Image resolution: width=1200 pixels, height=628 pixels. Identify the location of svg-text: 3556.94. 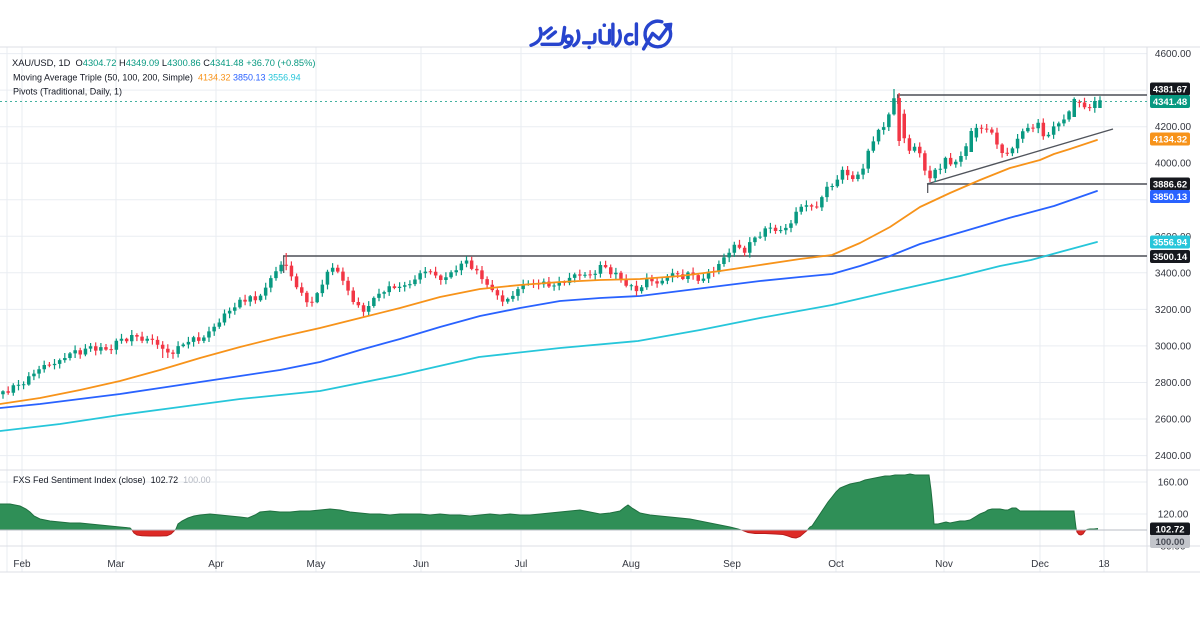
(1170, 243).